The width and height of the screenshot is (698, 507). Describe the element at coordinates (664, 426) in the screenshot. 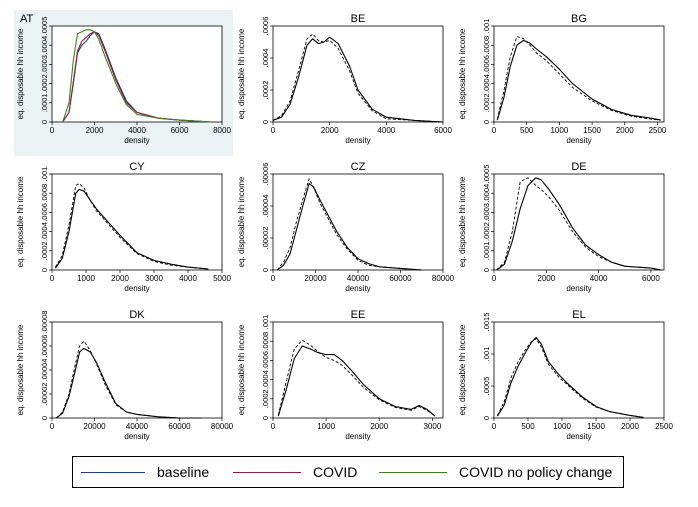

I see `x-tick-label-el: 2500` at that location.